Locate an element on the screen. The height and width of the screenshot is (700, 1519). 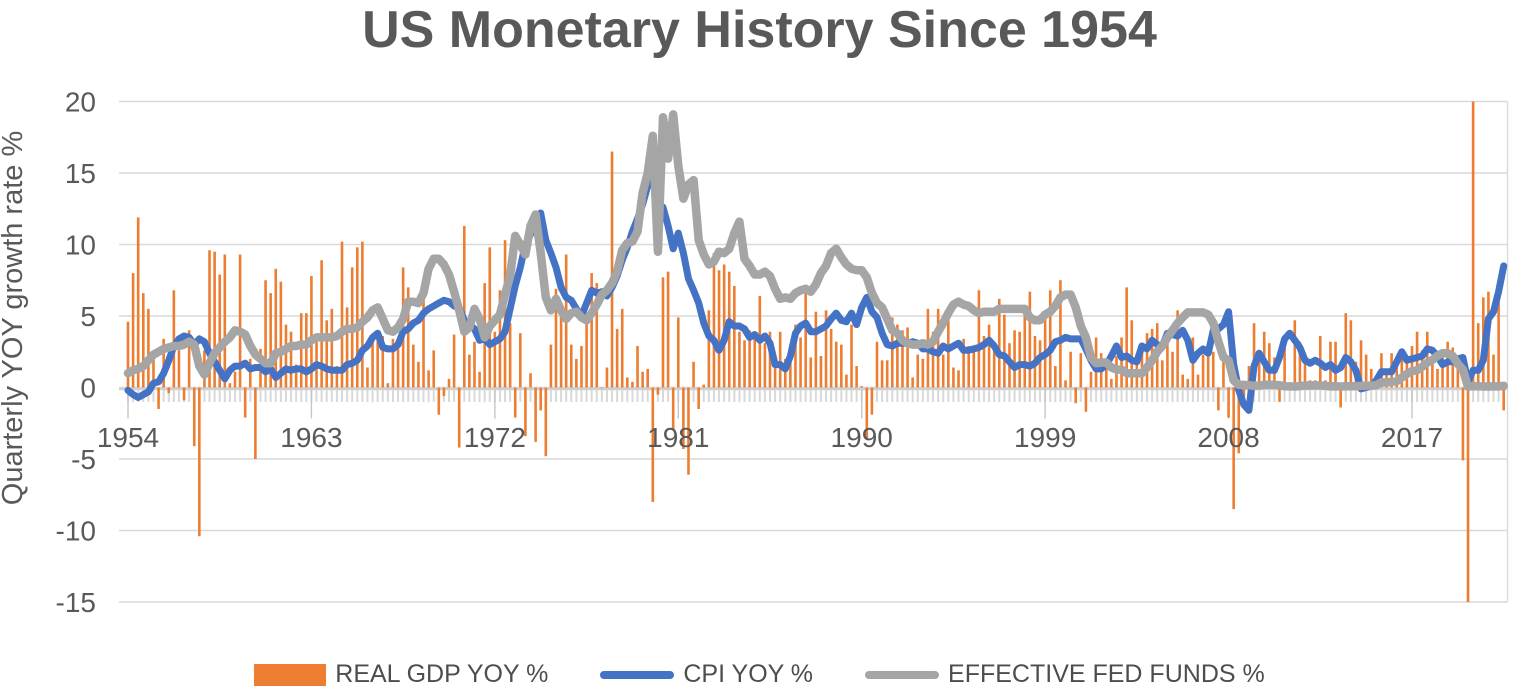
y-tick-label: -10 is located at coordinates (76, 531).